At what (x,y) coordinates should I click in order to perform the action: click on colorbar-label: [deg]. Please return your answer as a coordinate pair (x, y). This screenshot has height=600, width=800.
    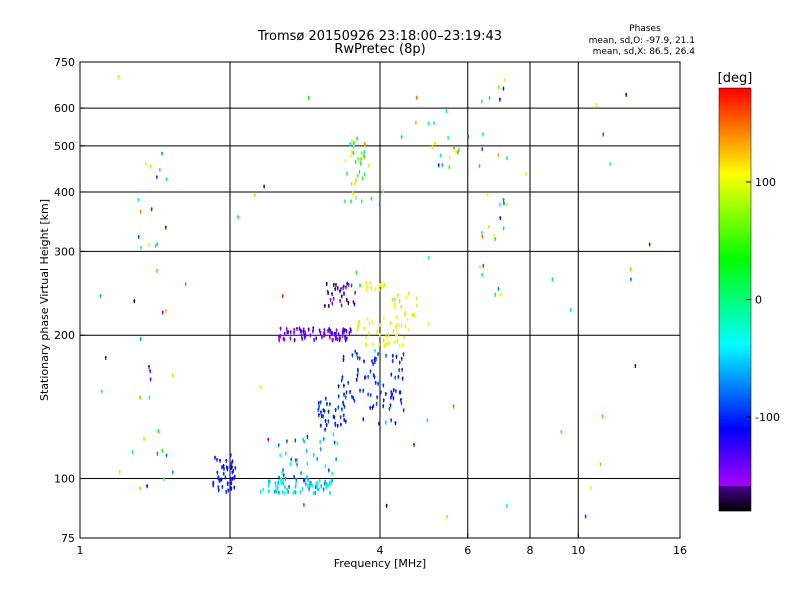
    Looking at the image, I should click on (735, 78).